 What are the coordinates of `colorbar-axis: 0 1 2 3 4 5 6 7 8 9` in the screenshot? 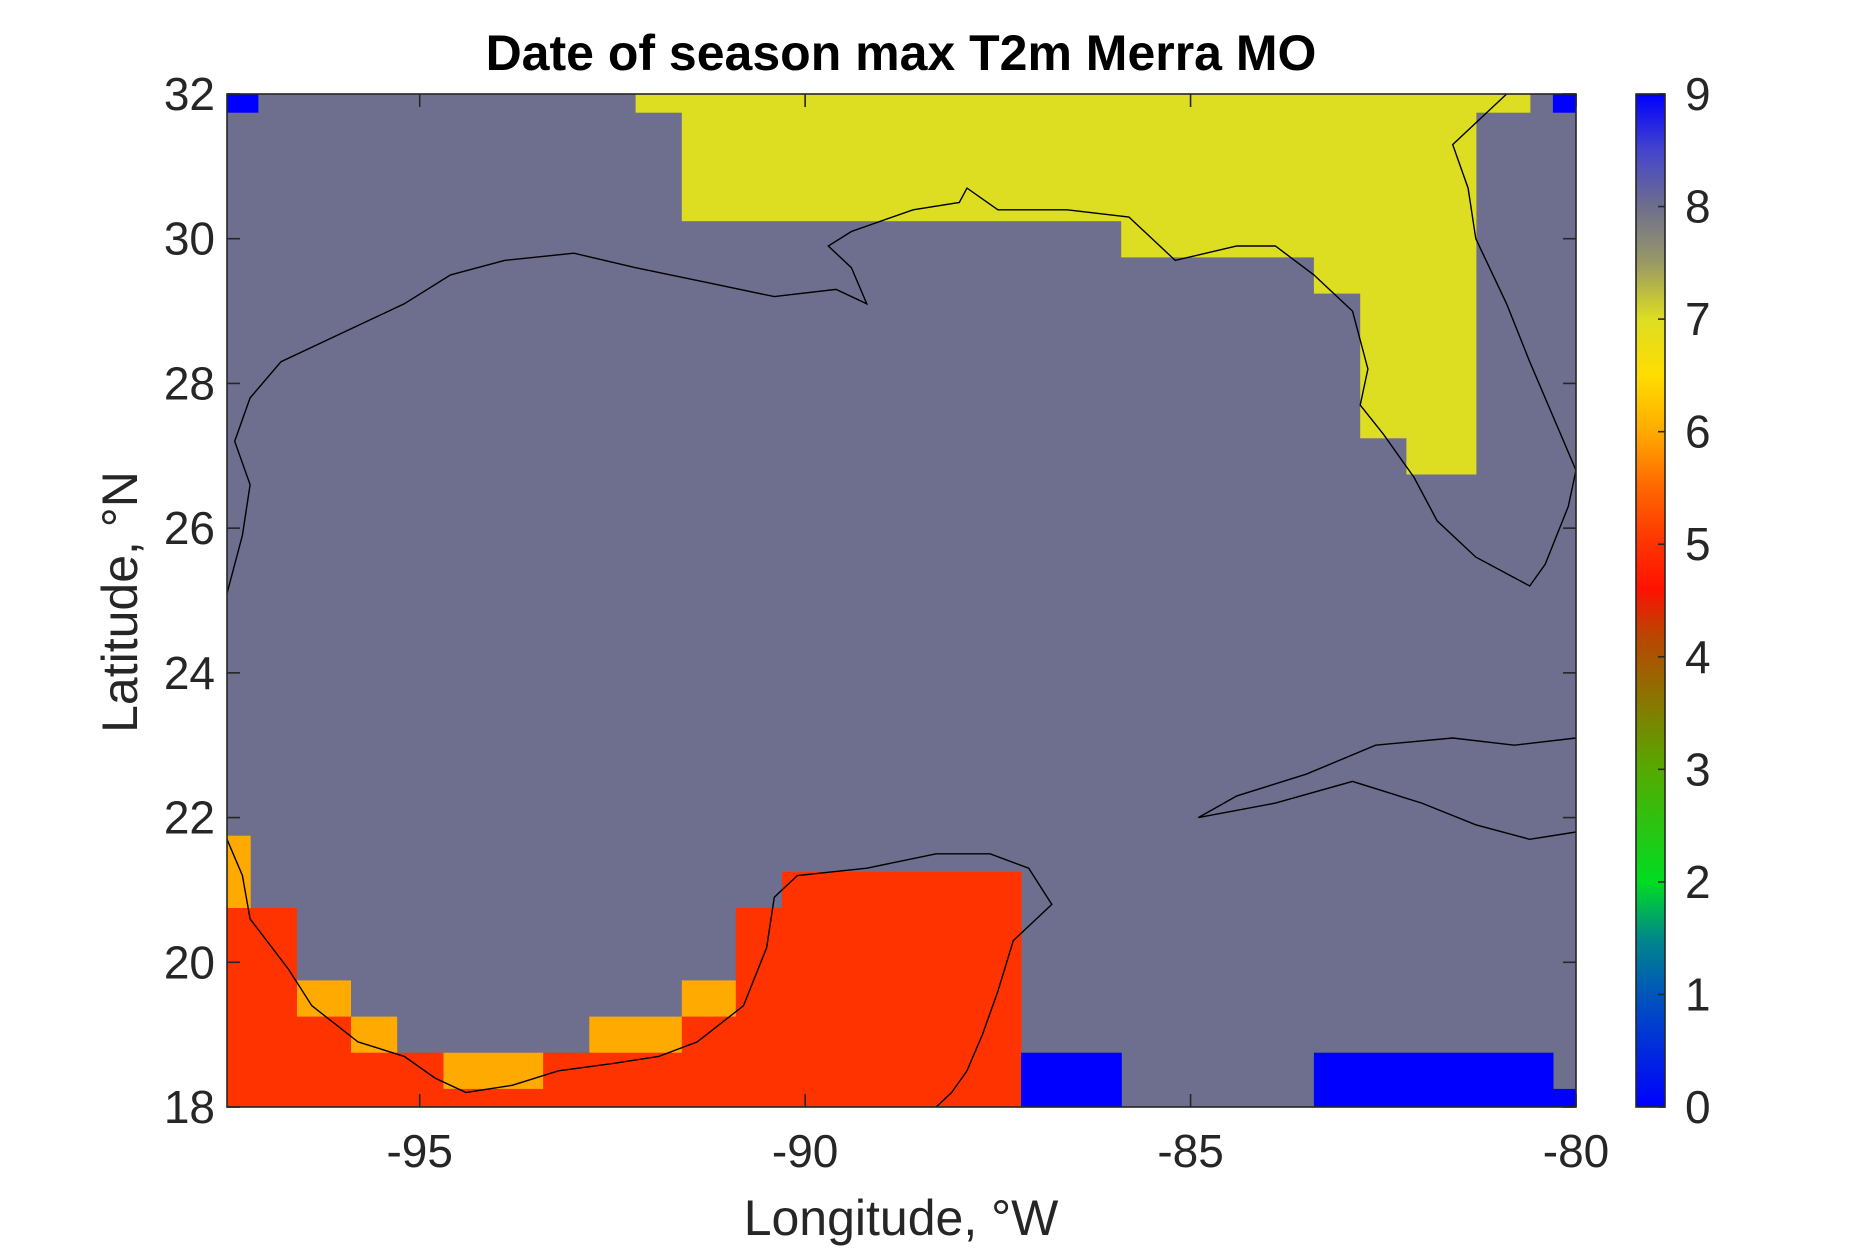 It's located at (1684, 600).